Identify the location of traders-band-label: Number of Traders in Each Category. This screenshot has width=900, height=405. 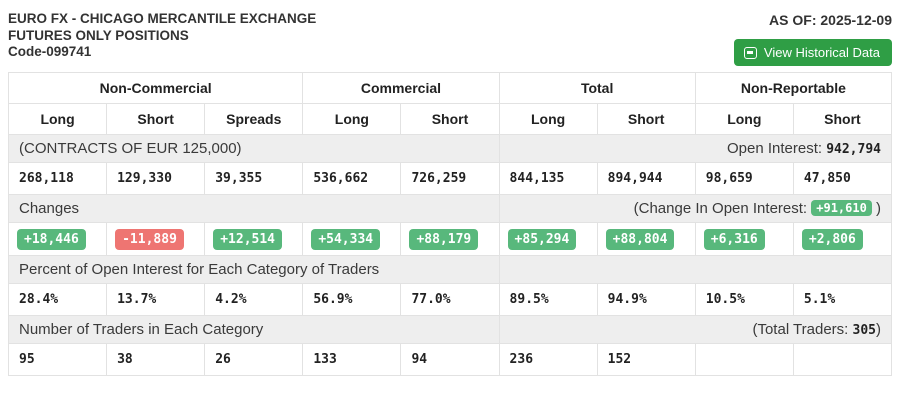
(254, 329).